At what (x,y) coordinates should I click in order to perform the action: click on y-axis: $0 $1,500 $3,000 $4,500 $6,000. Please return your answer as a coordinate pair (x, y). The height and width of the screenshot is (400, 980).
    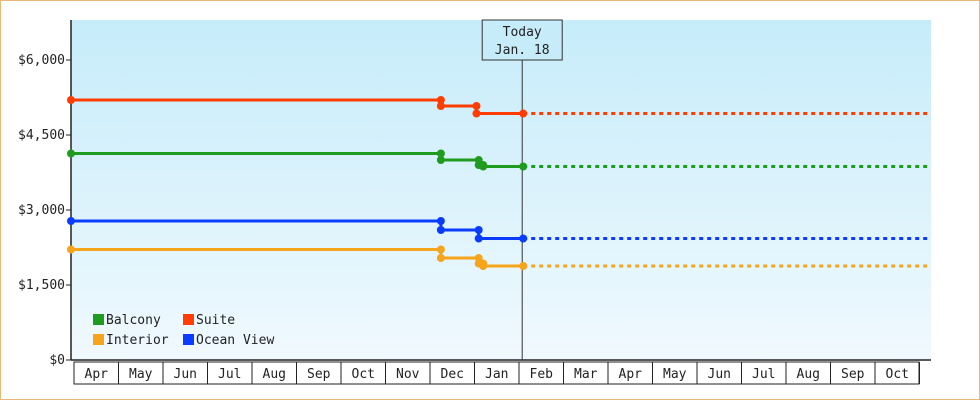
    Looking at the image, I should click on (45, 194).